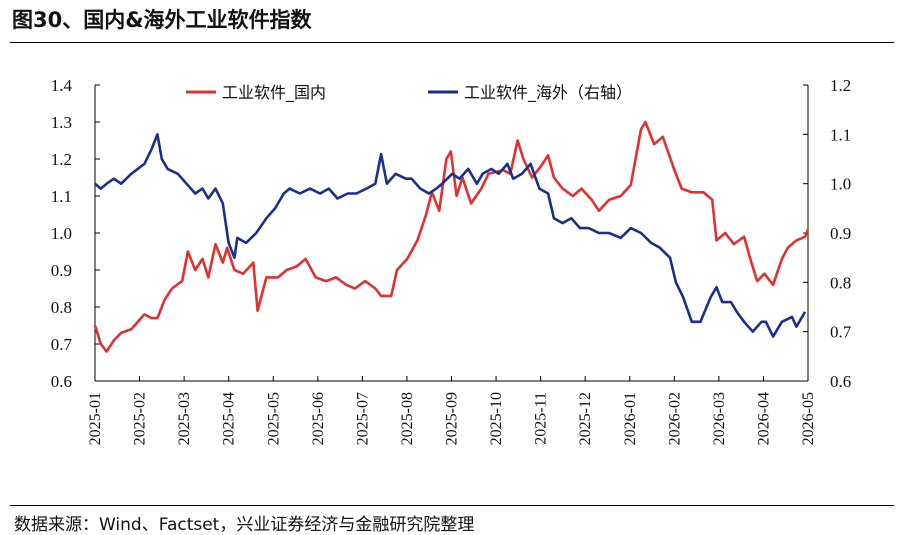  Describe the element at coordinates (62, 85) in the screenshot. I see `y-left-tick-label: 1.4` at that location.